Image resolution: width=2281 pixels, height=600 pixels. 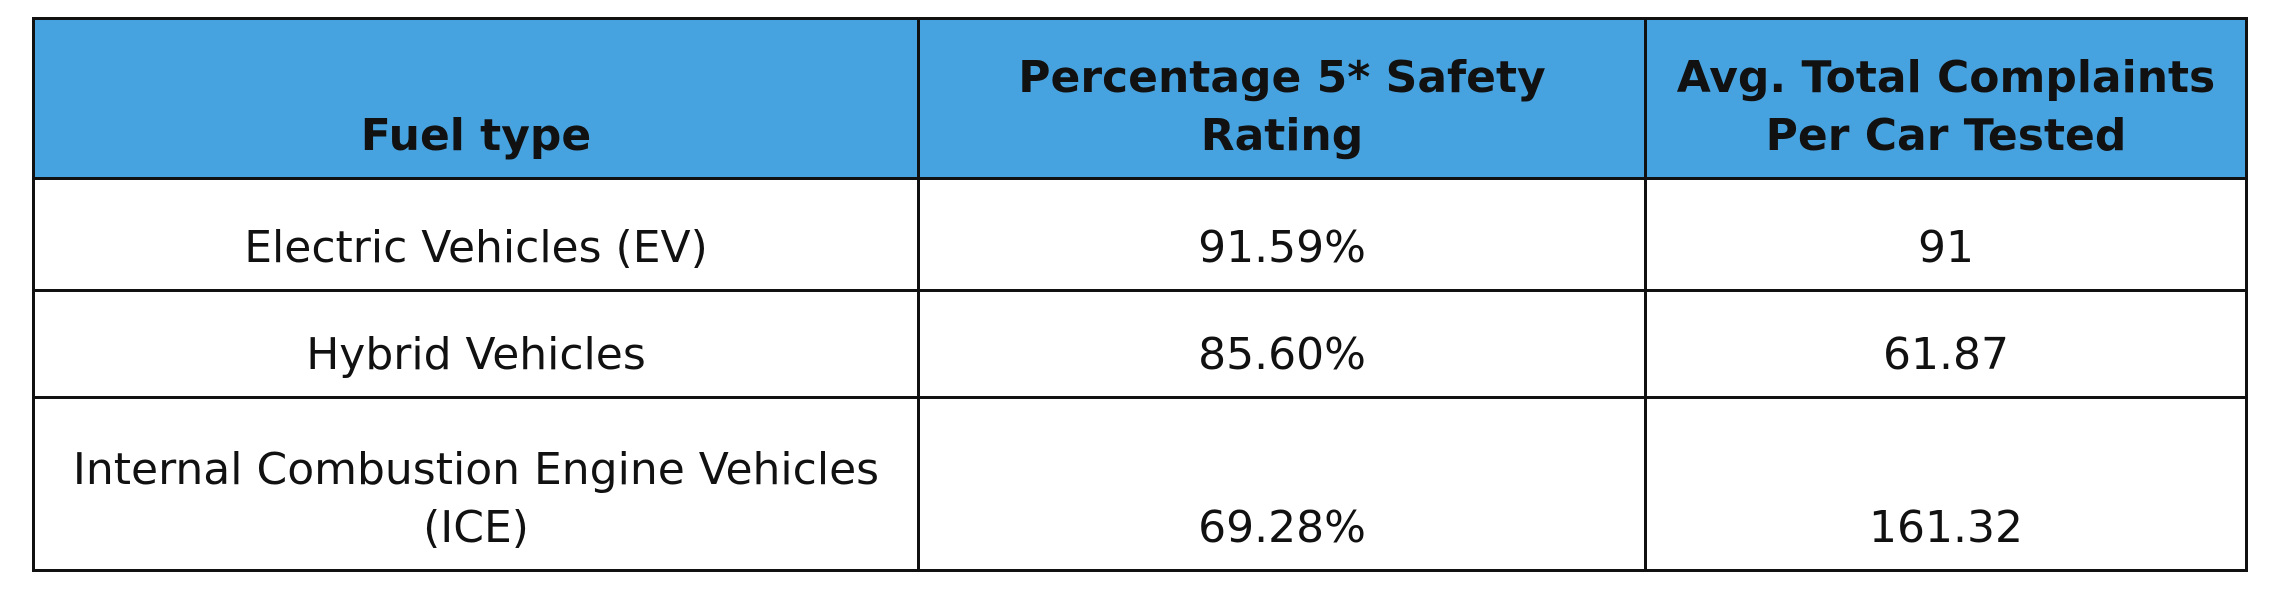 I want to click on table-cell: 61.87, so click(x=1946, y=344).